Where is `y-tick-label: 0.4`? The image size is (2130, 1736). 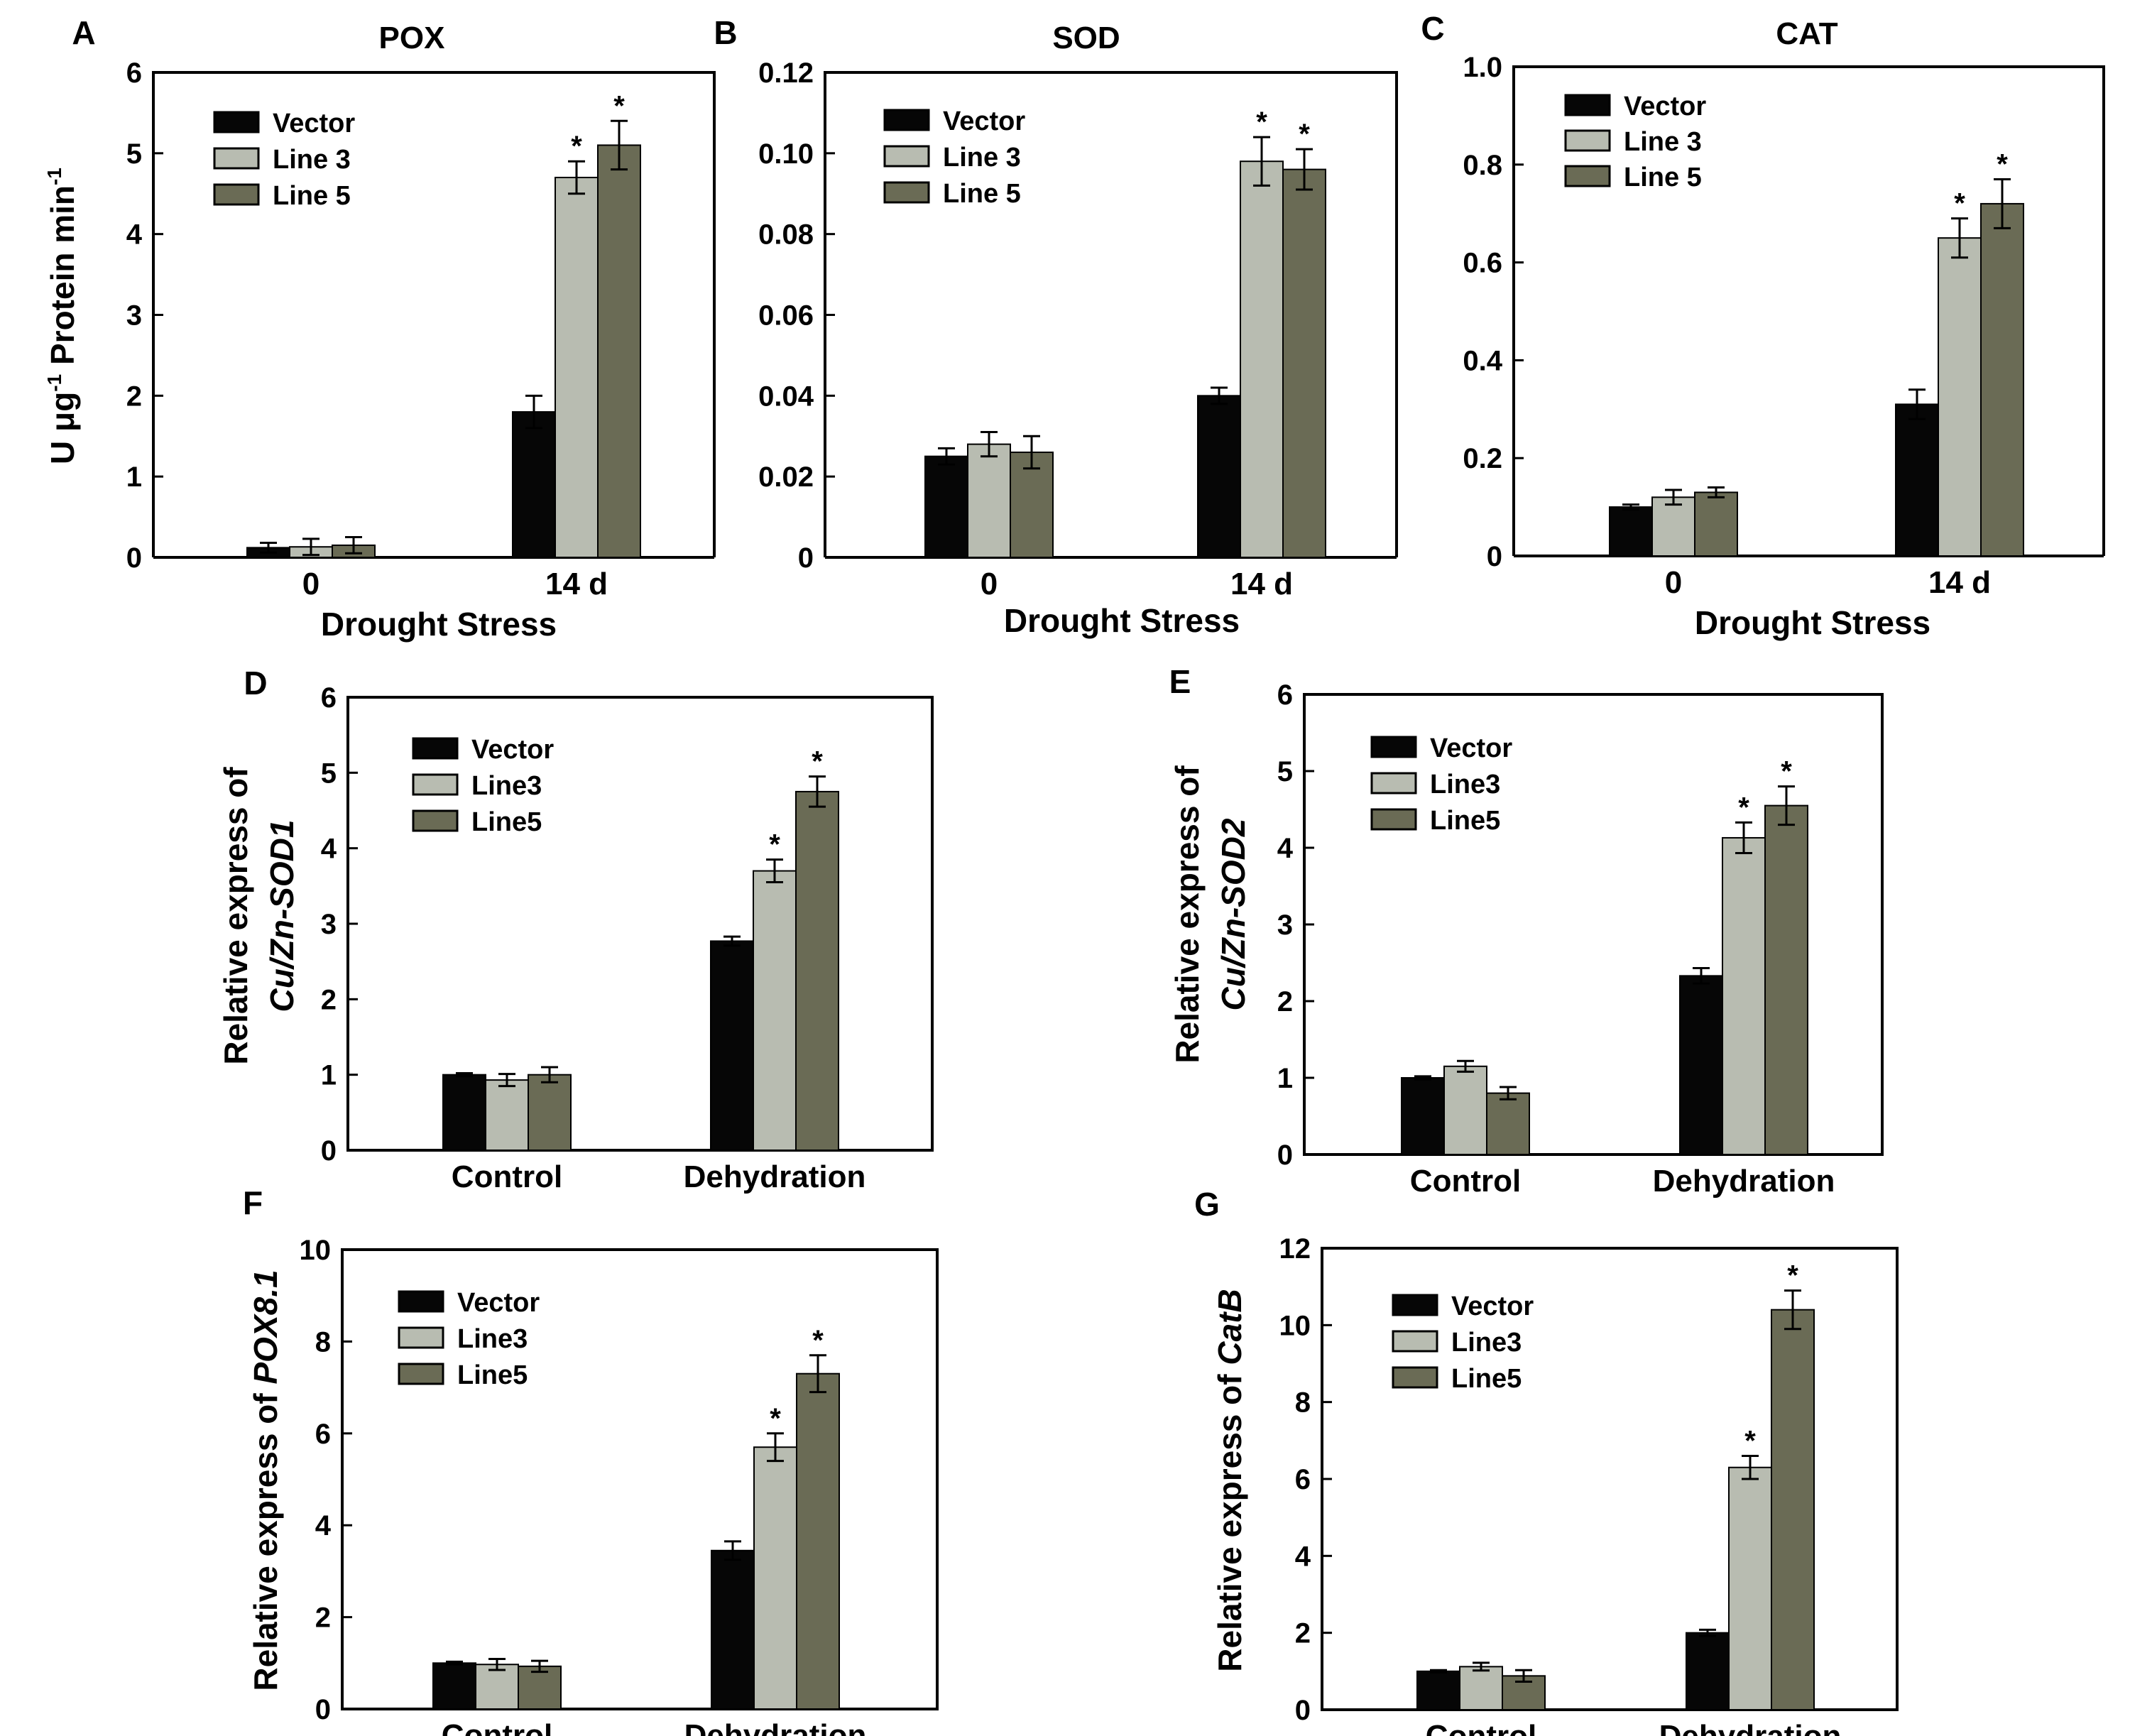
y-tick-label: 0.4 is located at coordinates (1482, 360).